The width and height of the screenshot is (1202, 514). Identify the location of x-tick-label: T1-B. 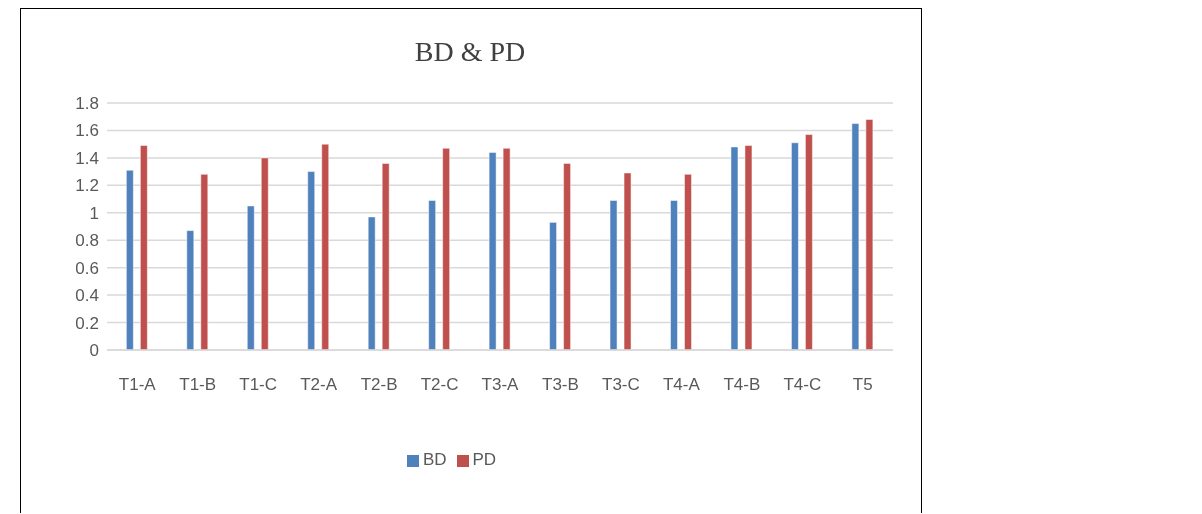
(198, 385).